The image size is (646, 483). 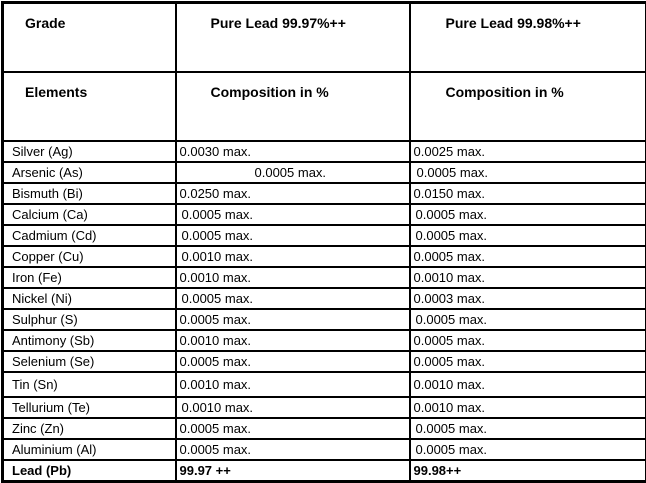 I want to click on table-row: Tellurium (Te) 0.0010 max. 0.0010 max., so click(x=324, y=407).